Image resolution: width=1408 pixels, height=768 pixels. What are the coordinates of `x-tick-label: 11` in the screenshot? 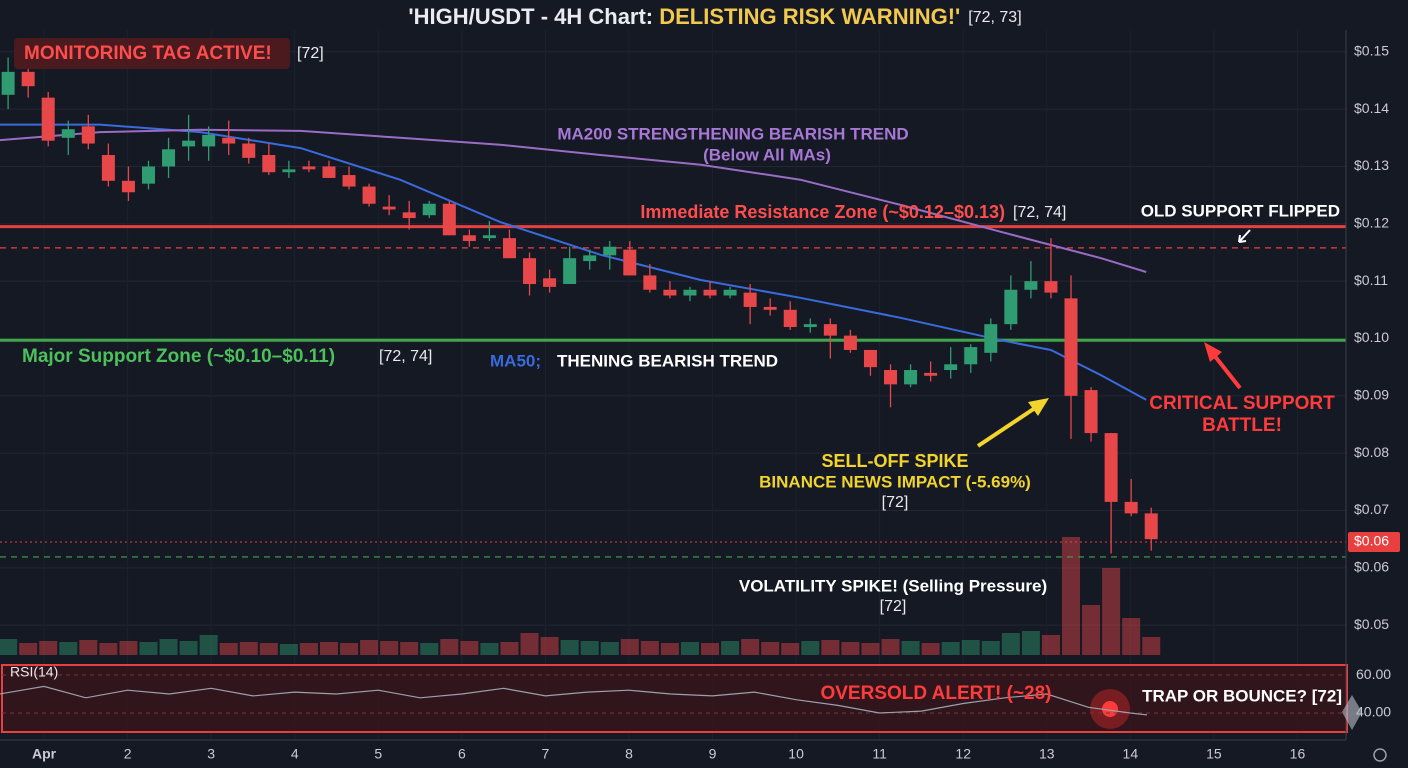 It's located at (879, 754).